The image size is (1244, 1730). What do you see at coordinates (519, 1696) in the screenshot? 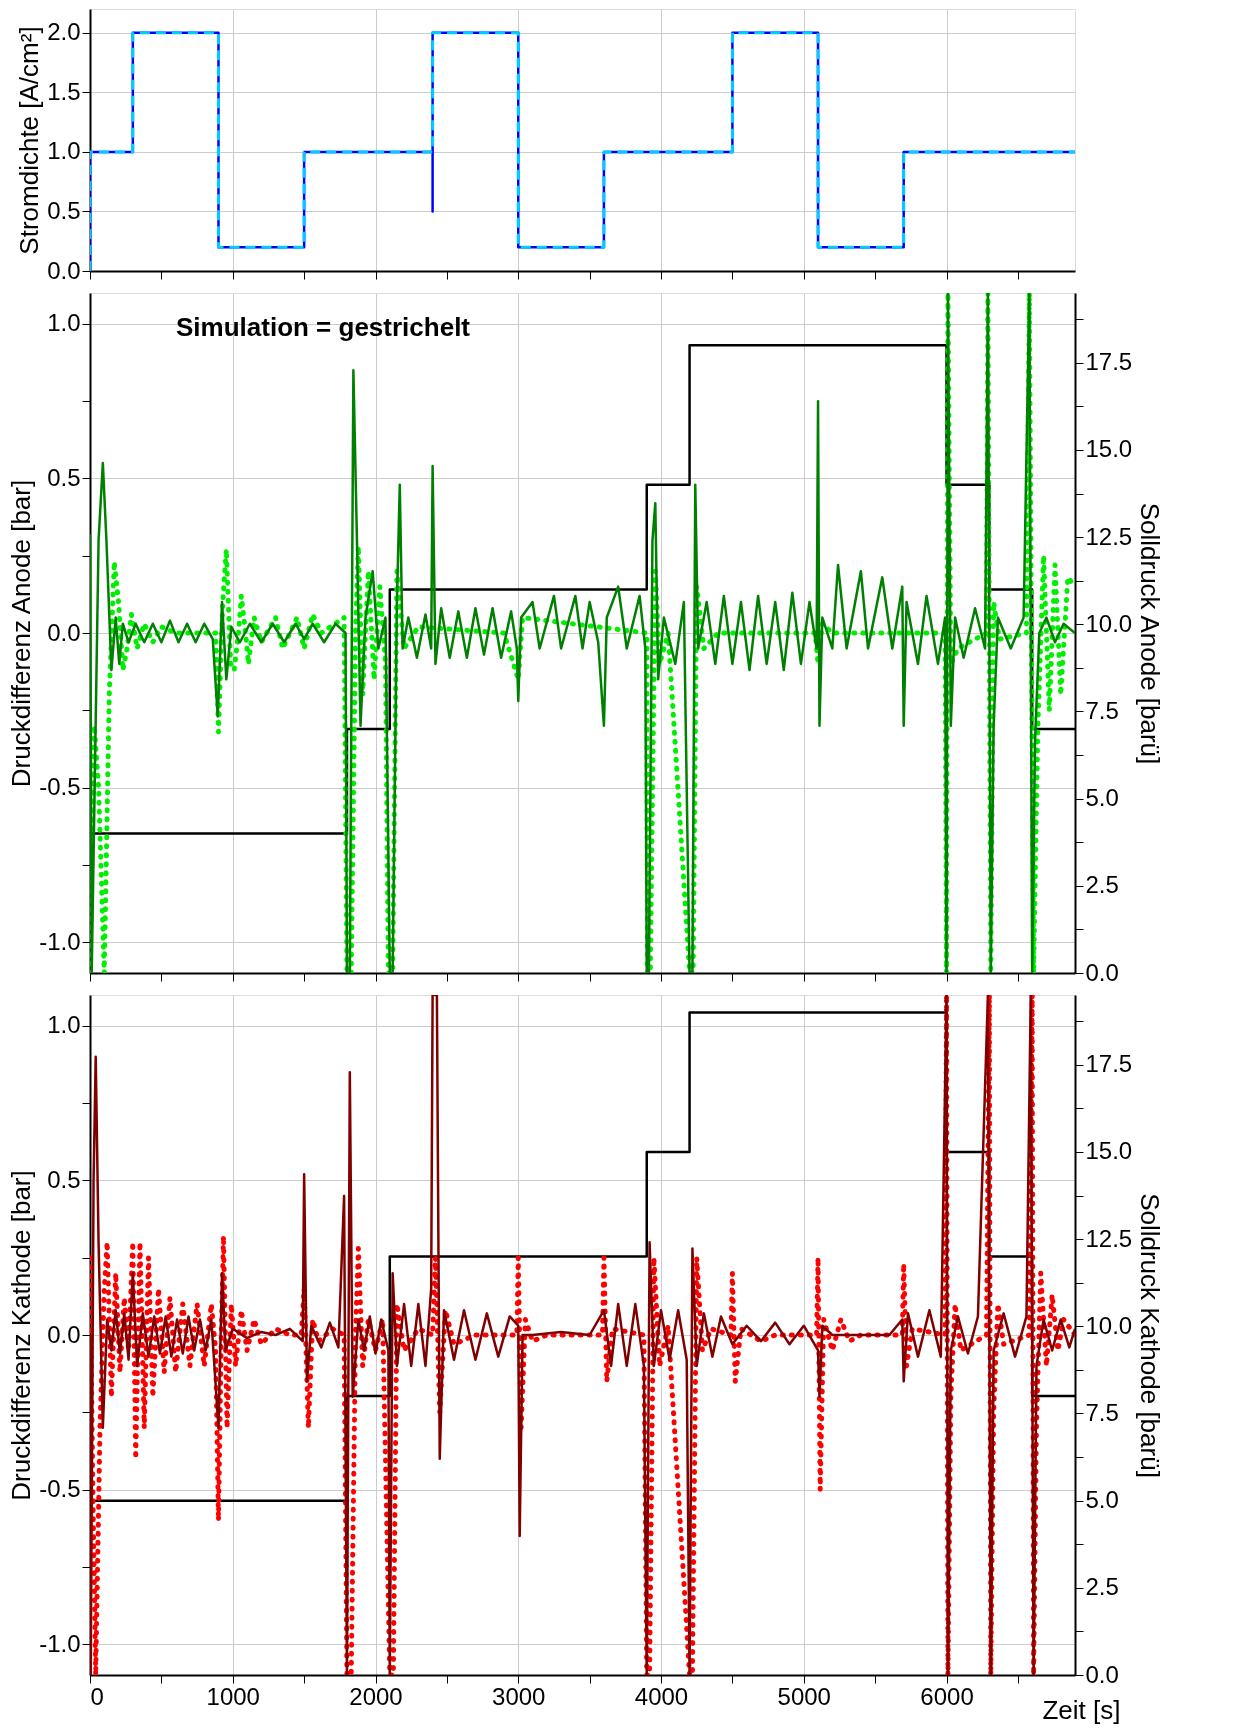
I see `x-tick-label: 3000` at bounding box center [519, 1696].